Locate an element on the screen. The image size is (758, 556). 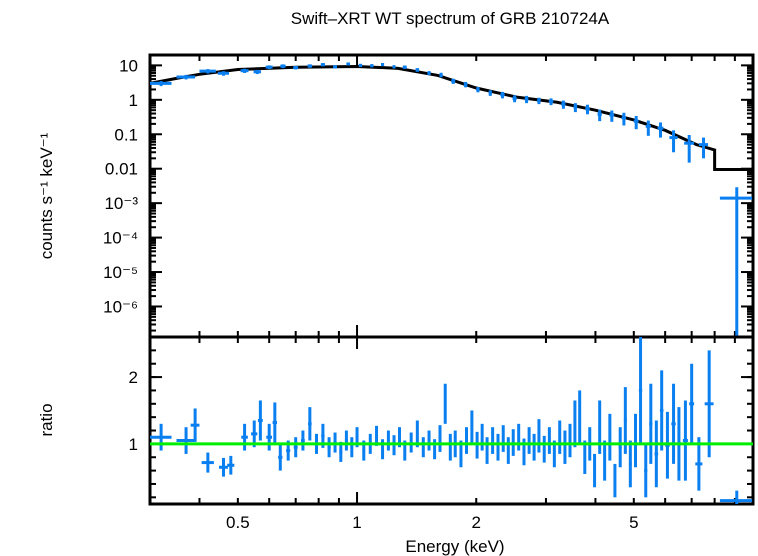
y-tick-label: 10⁻⁴ is located at coordinates (120, 238).